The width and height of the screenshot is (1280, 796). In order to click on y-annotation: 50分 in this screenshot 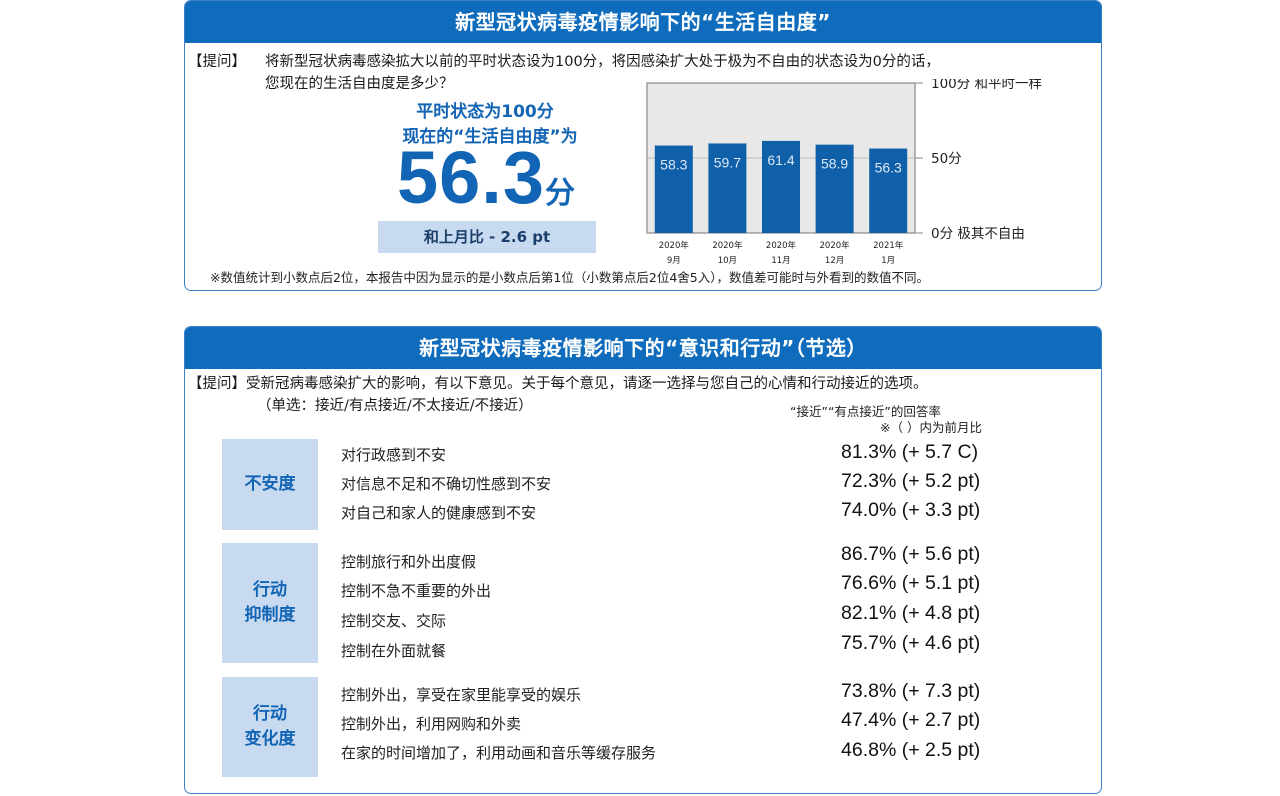, I will do `click(946, 159)`.